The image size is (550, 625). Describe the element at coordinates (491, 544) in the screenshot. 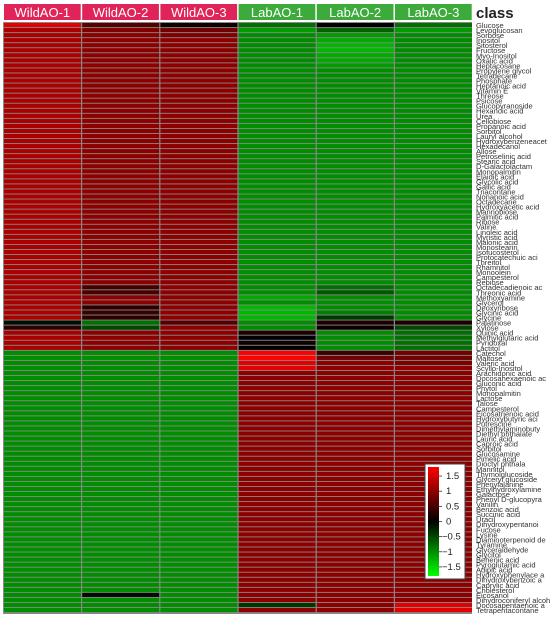

I see `row-label: Tyramine` at that location.